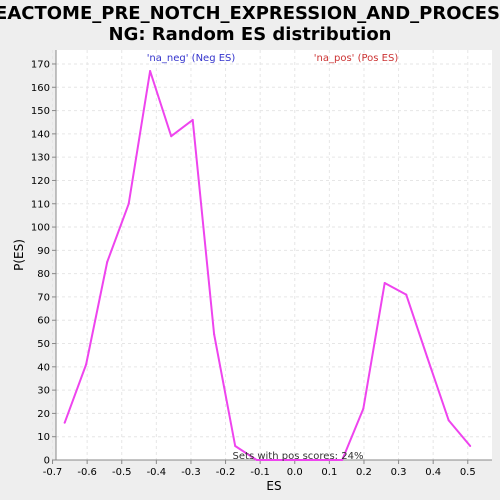  I want to click on y-tick-label: 60, so click(43, 321).